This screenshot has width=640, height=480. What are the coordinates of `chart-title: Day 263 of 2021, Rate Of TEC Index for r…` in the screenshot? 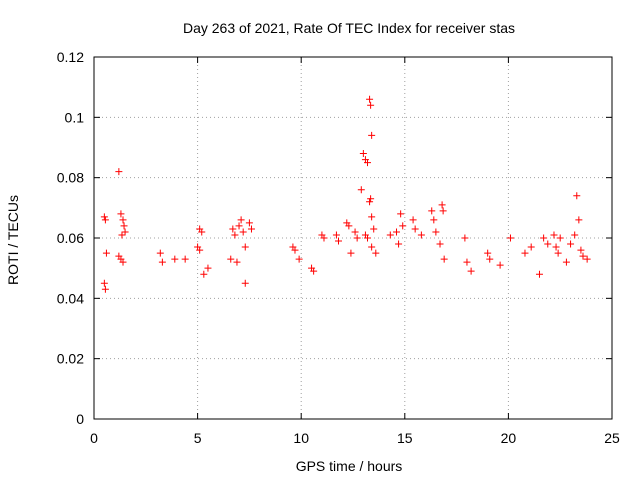 It's located at (349, 28).